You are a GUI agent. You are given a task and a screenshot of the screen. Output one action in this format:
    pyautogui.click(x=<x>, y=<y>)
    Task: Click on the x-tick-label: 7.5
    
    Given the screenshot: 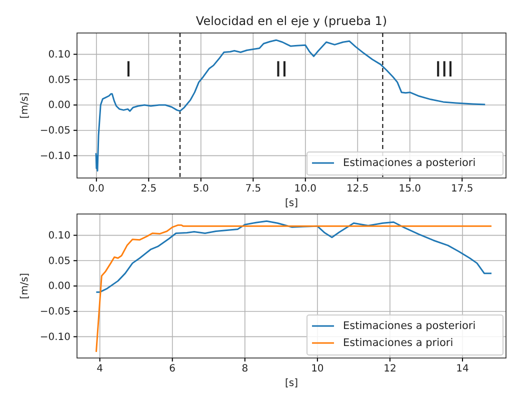 What is the action you would take?
    pyautogui.click(x=253, y=189)
    